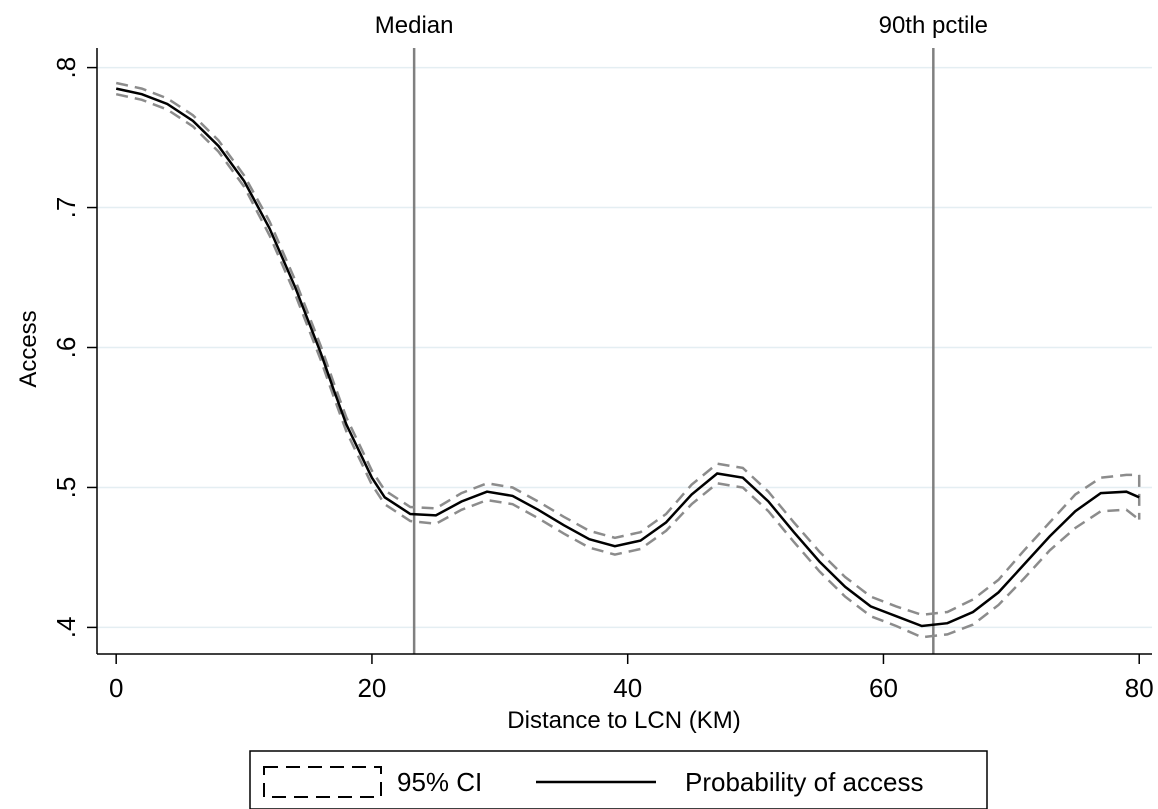  I want to click on x-tick-label-3: 60, so click(883, 688).